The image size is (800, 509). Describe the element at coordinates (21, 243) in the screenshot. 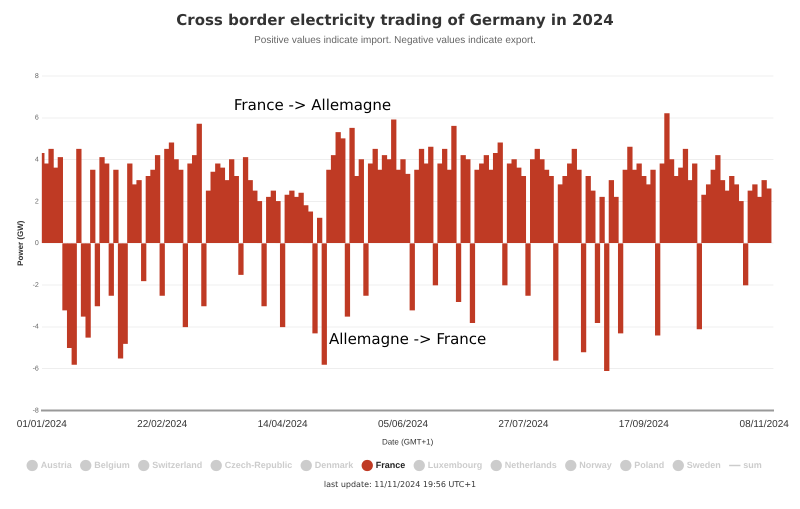

I see `y-axis-title: Power (GW)` at that location.